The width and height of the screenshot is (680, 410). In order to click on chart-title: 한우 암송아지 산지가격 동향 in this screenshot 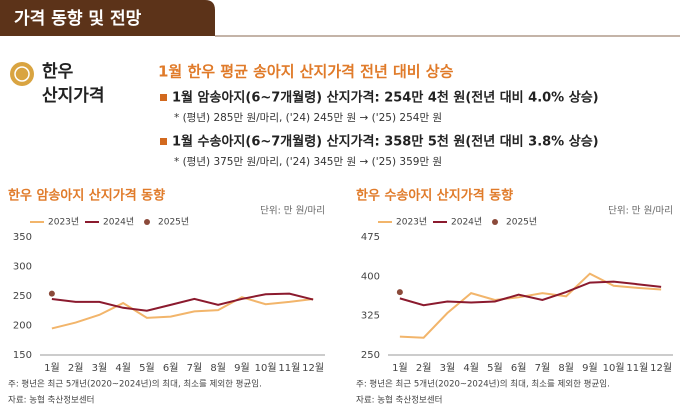, I will do `click(86, 196)`.